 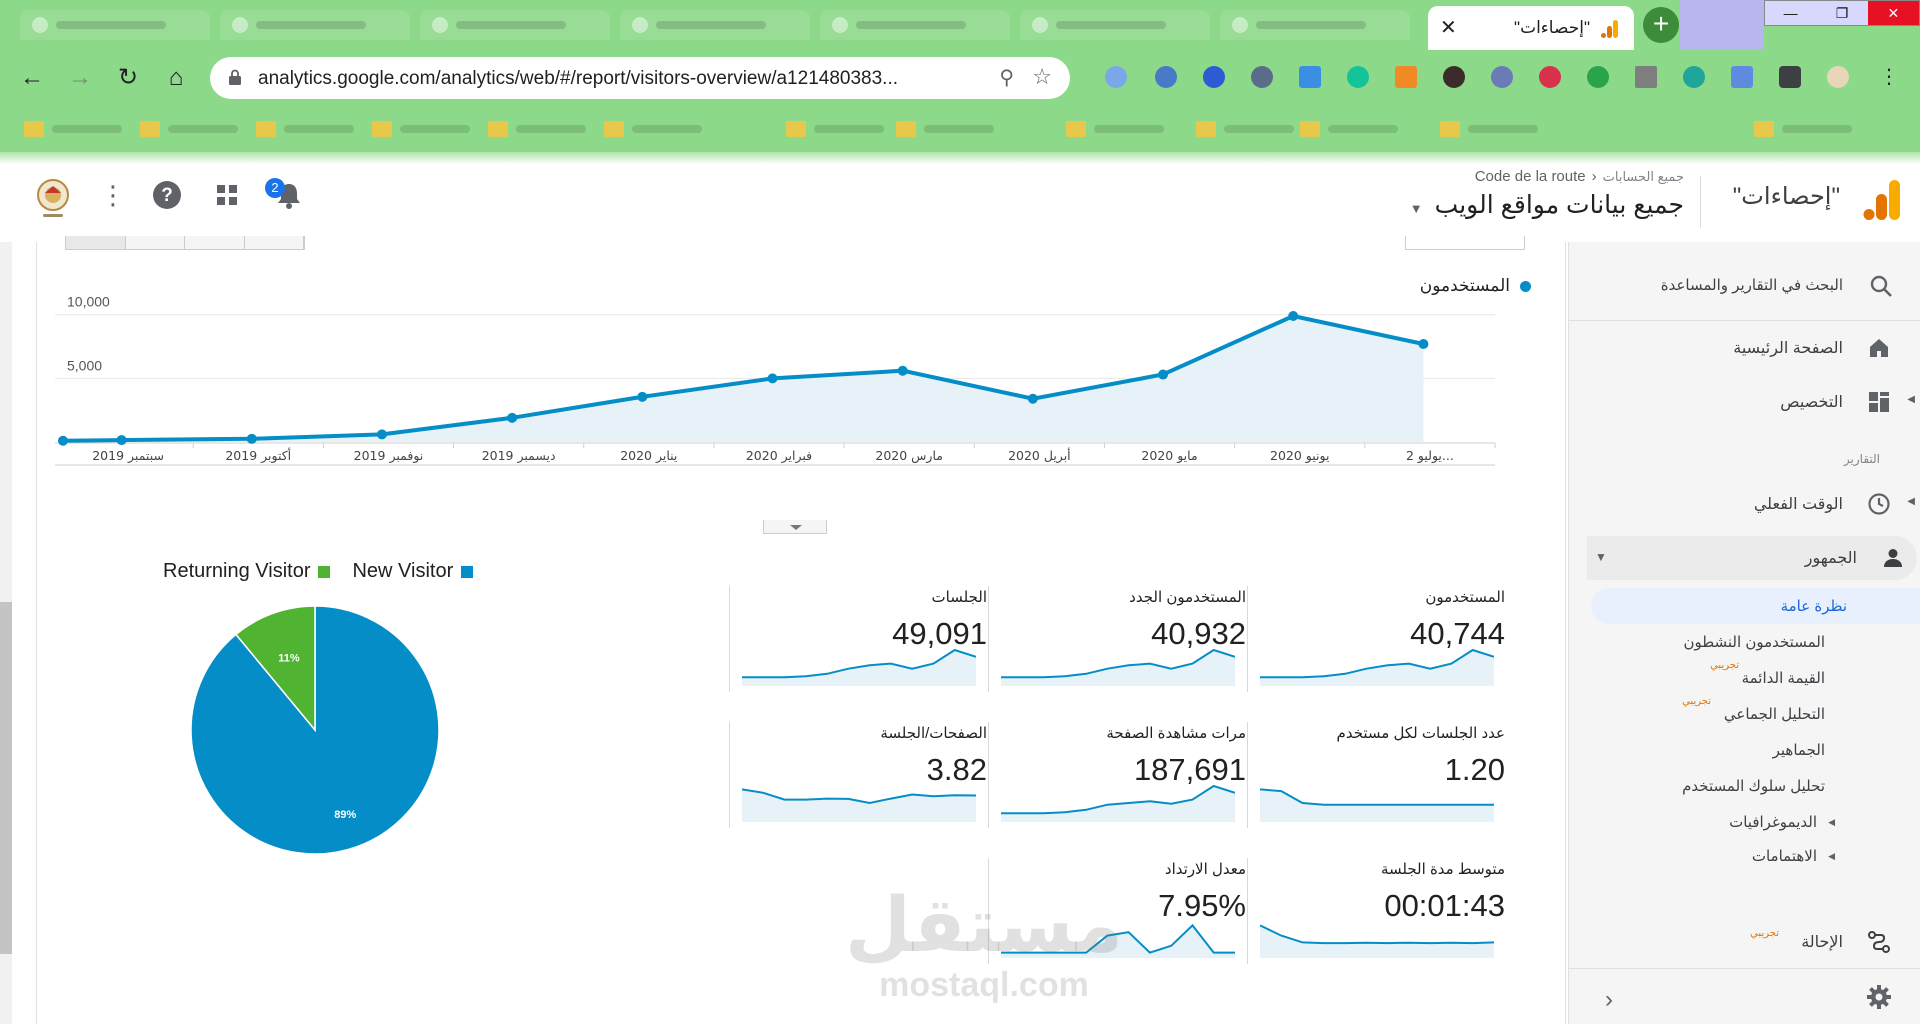 I want to click on sidebar-subitem: نظرة عامة, so click(x=1755, y=606).